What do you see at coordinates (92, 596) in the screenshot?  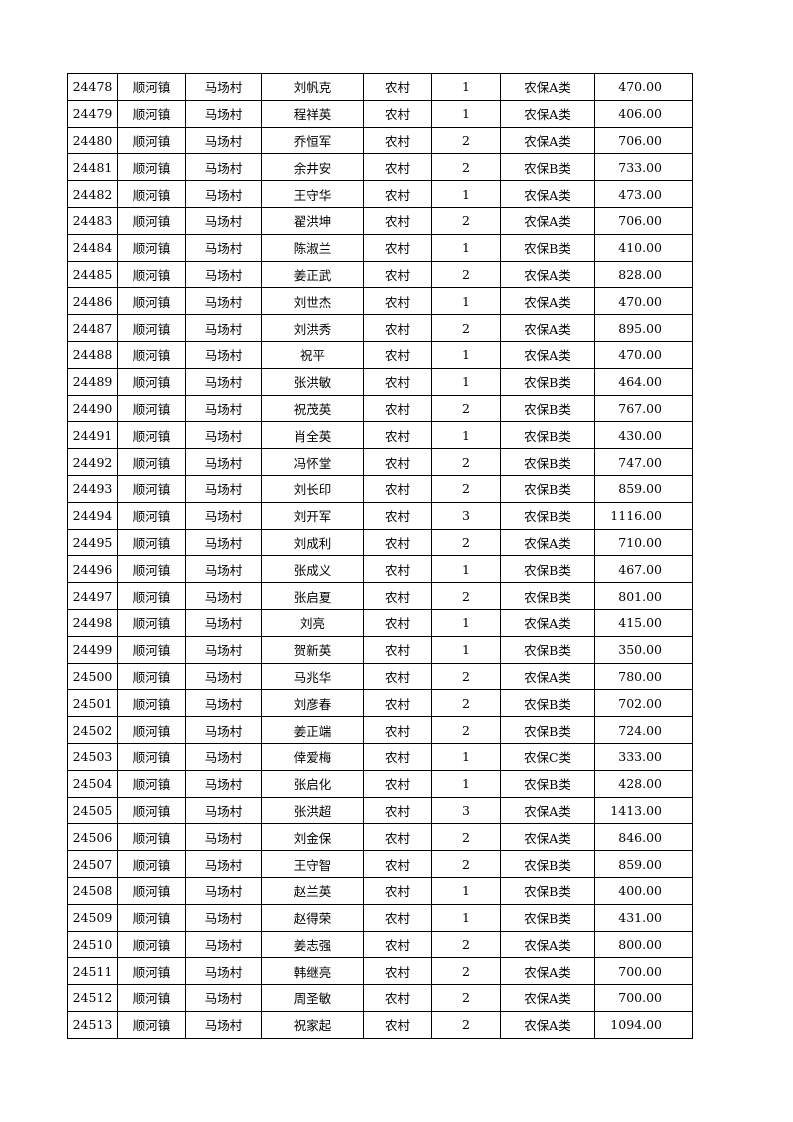 I see `cell-id: 24497` at bounding box center [92, 596].